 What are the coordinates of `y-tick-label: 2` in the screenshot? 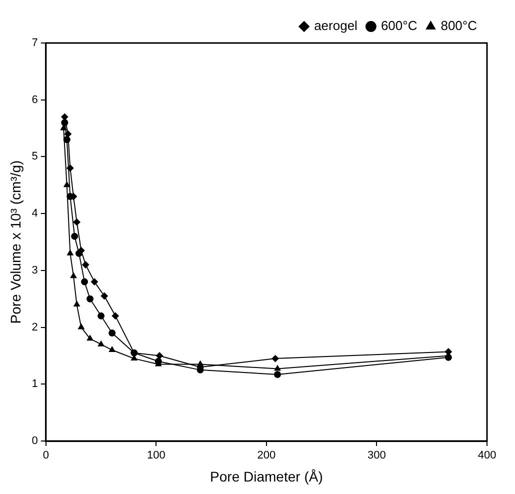 It's located at (35, 327).